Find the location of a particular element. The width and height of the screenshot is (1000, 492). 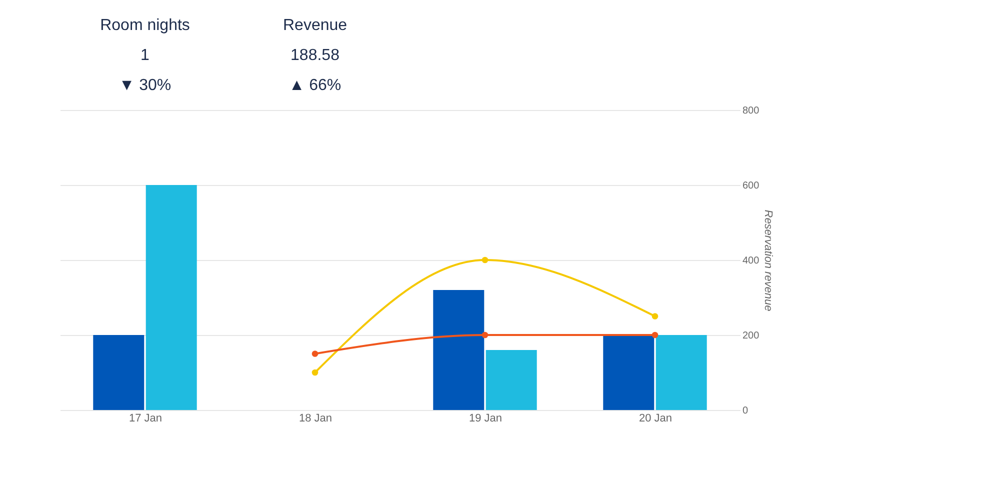

text: ▼ 30% is located at coordinates (145, 85).